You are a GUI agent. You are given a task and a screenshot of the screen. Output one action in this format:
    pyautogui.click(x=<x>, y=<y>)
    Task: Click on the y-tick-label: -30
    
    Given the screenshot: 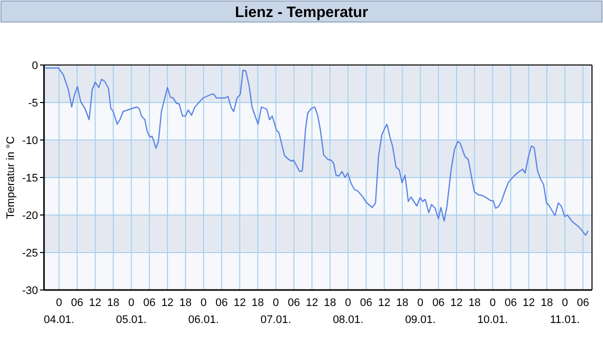 What is the action you would take?
    pyautogui.click(x=30, y=291)
    